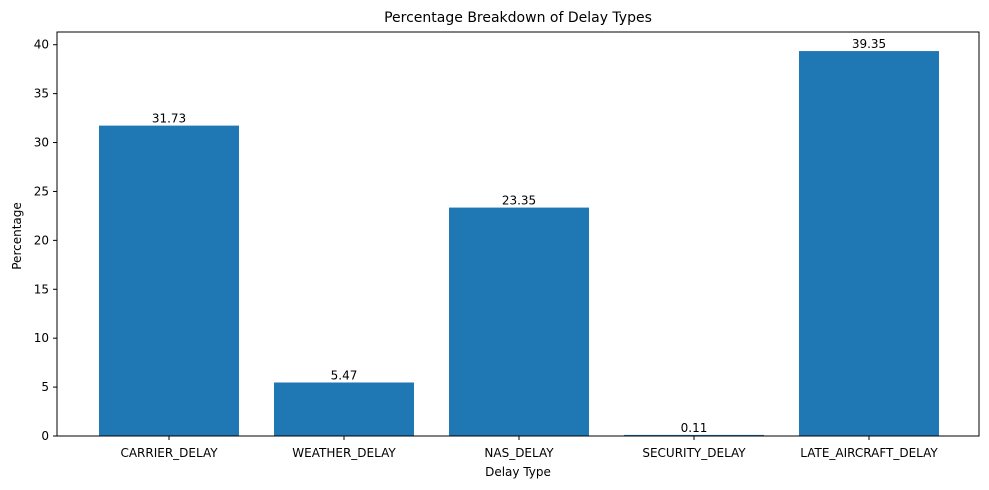  Describe the element at coordinates (869, 44) in the screenshot. I see `data-label: 39.35` at that location.